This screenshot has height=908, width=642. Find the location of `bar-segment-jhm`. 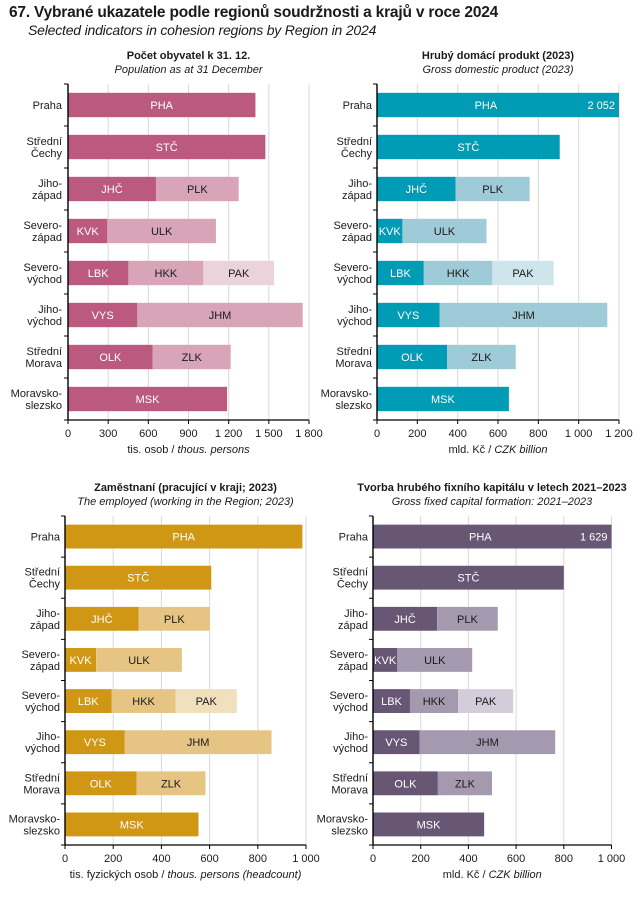

bar-segment-jhm is located at coordinates (487, 742).